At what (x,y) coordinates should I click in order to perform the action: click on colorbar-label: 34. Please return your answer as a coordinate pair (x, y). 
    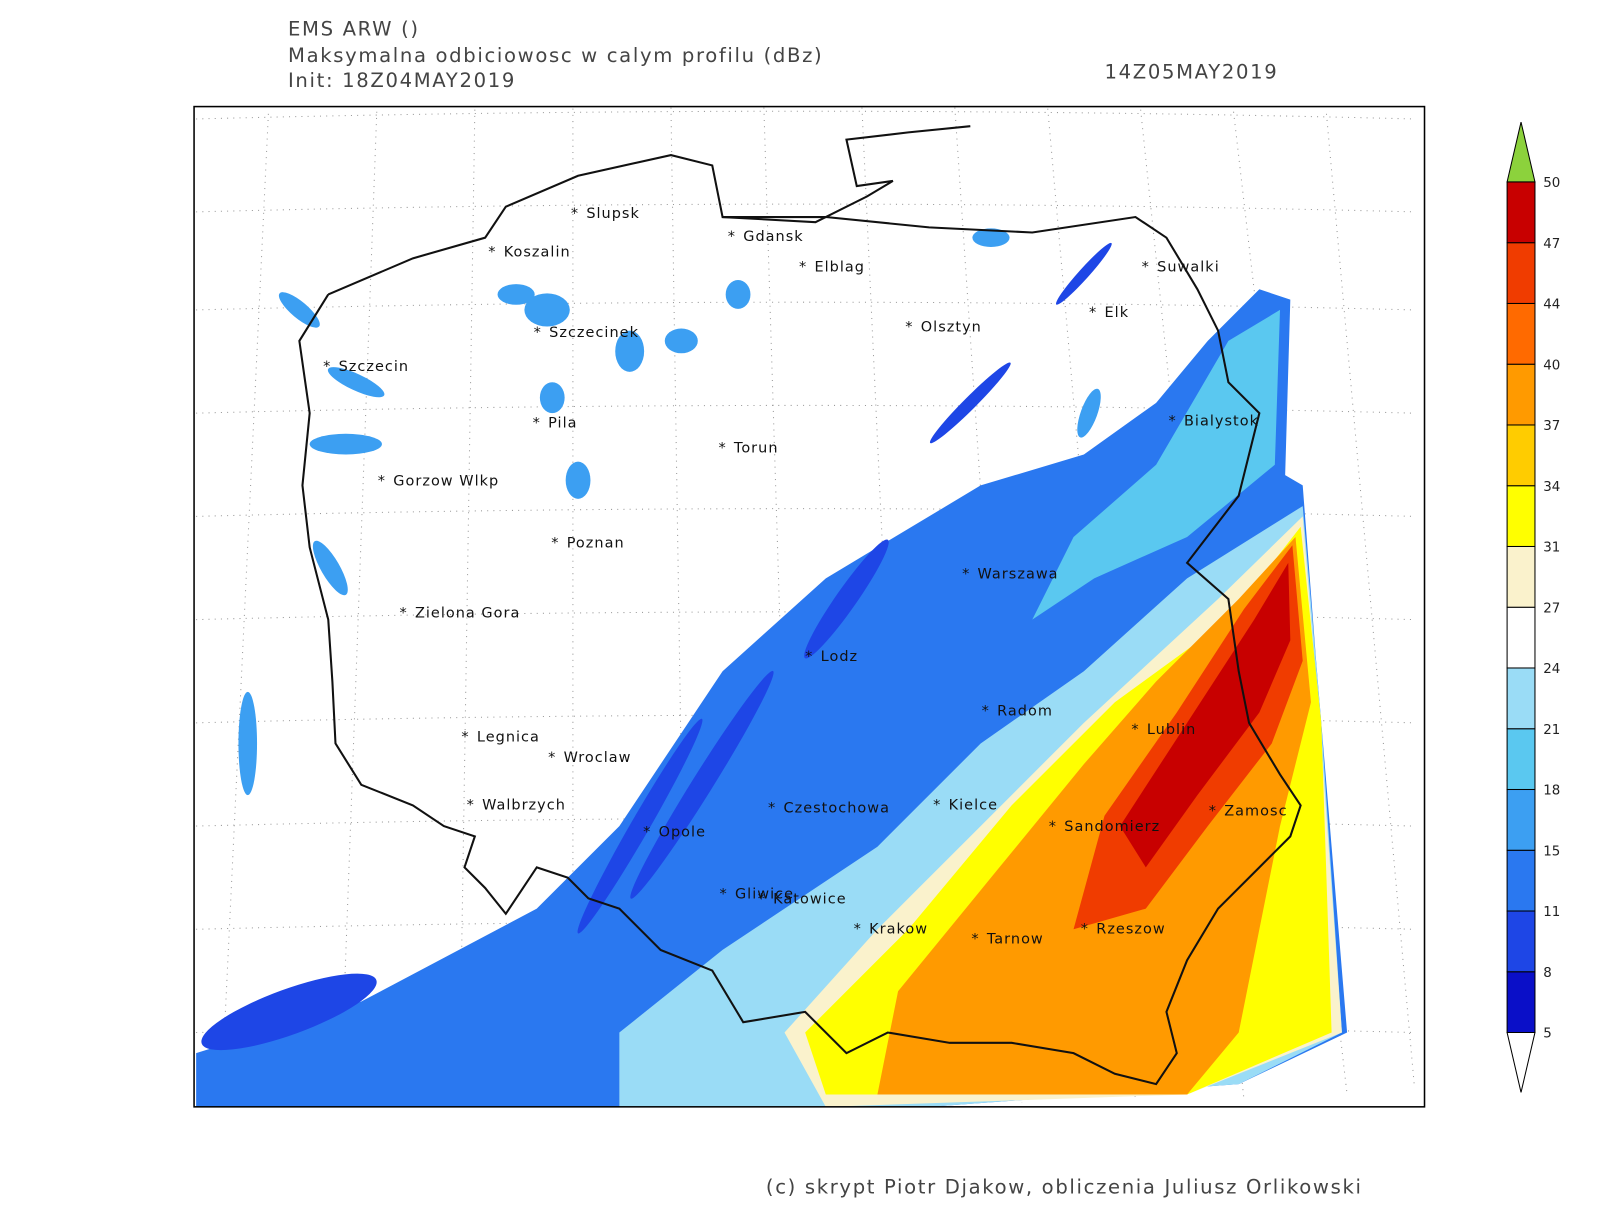
    Looking at the image, I should click on (1551, 487).